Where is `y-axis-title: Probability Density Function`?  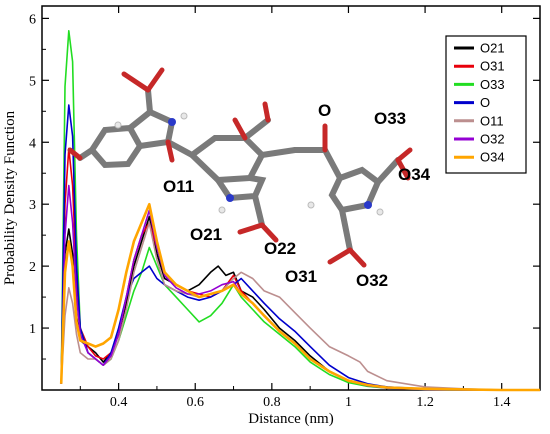 y-axis-title: Probability Density Function is located at coordinates (10, 197).